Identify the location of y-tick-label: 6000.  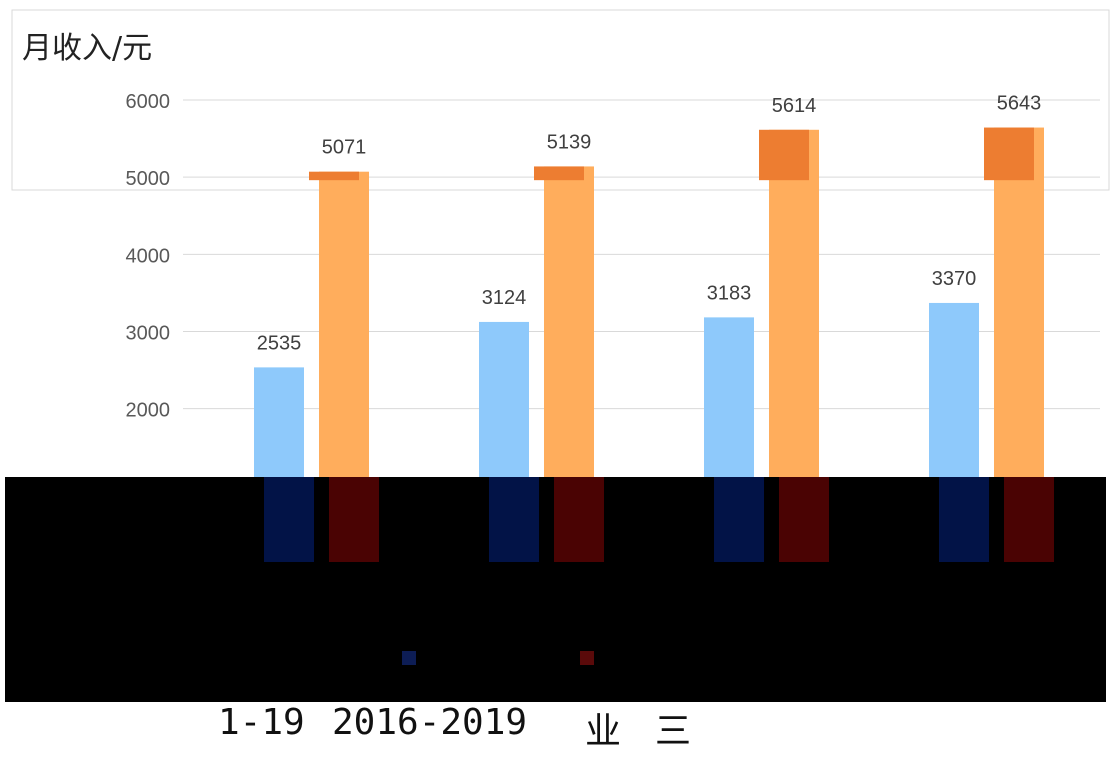
(148, 102).